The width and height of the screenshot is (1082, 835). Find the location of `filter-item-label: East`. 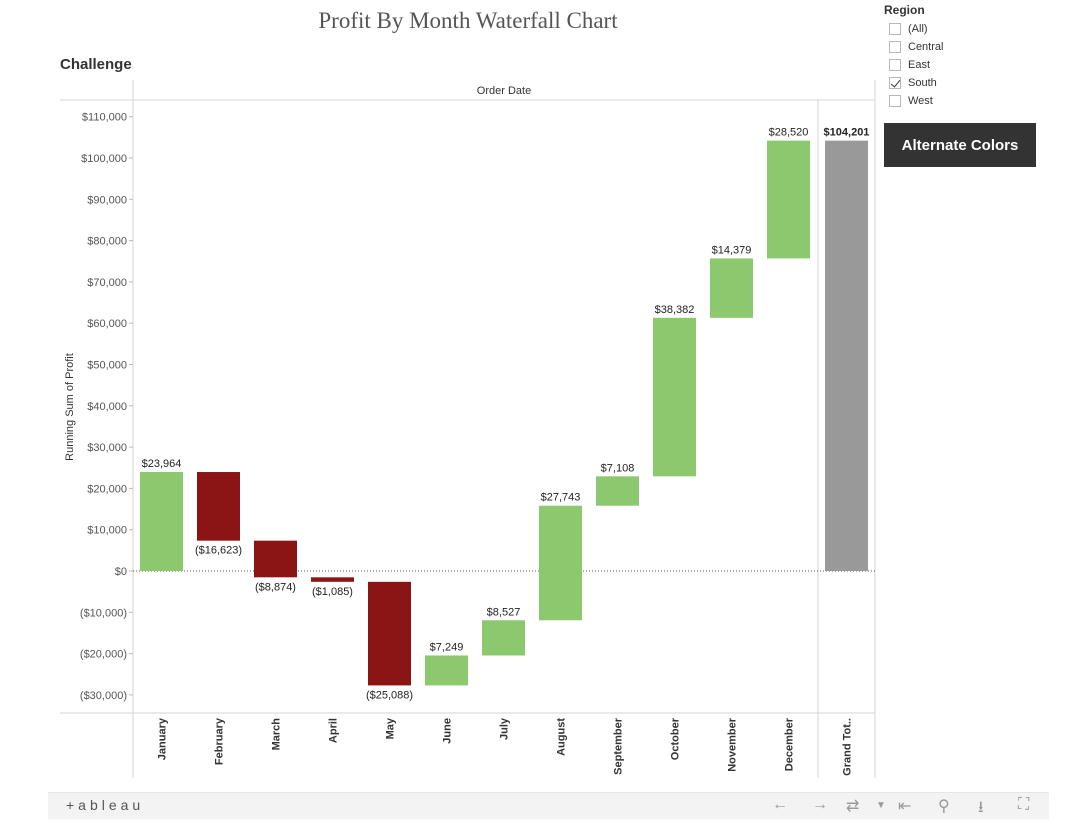

filter-item-label: East is located at coordinates (919, 65).